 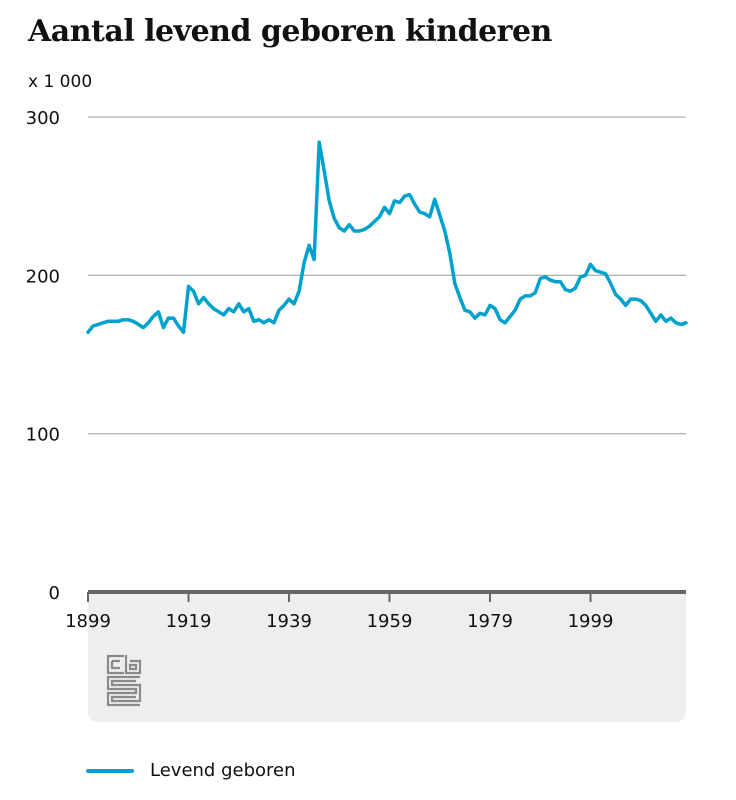 What do you see at coordinates (110, 770) in the screenshot?
I see `legend-swatch` at bounding box center [110, 770].